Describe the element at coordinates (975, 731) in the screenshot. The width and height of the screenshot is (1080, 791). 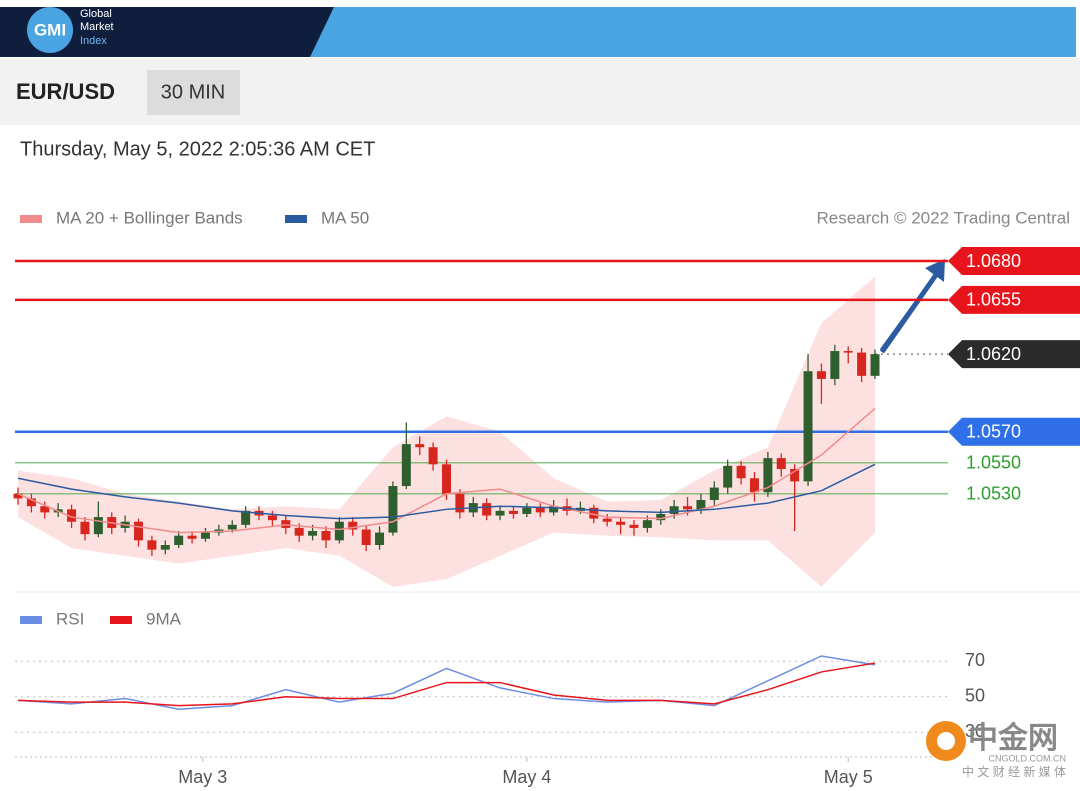
I see `y-tick-label: 30` at that location.